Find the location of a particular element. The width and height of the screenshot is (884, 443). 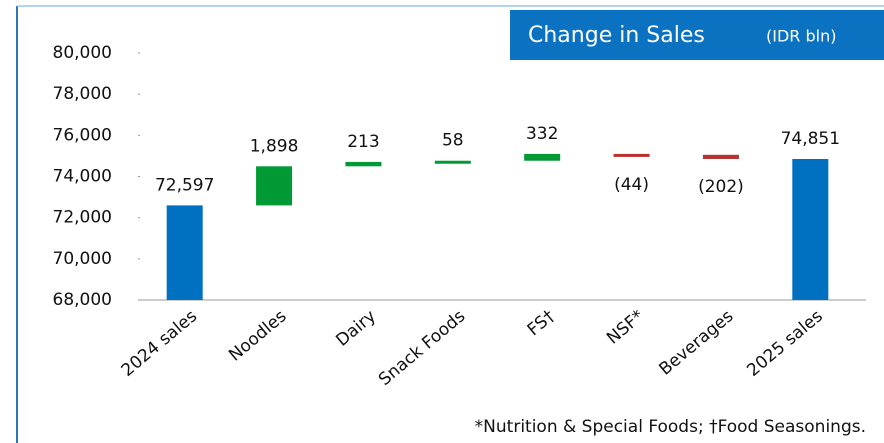

x-tick-label: Beverages is located at coordinates (696, 342).